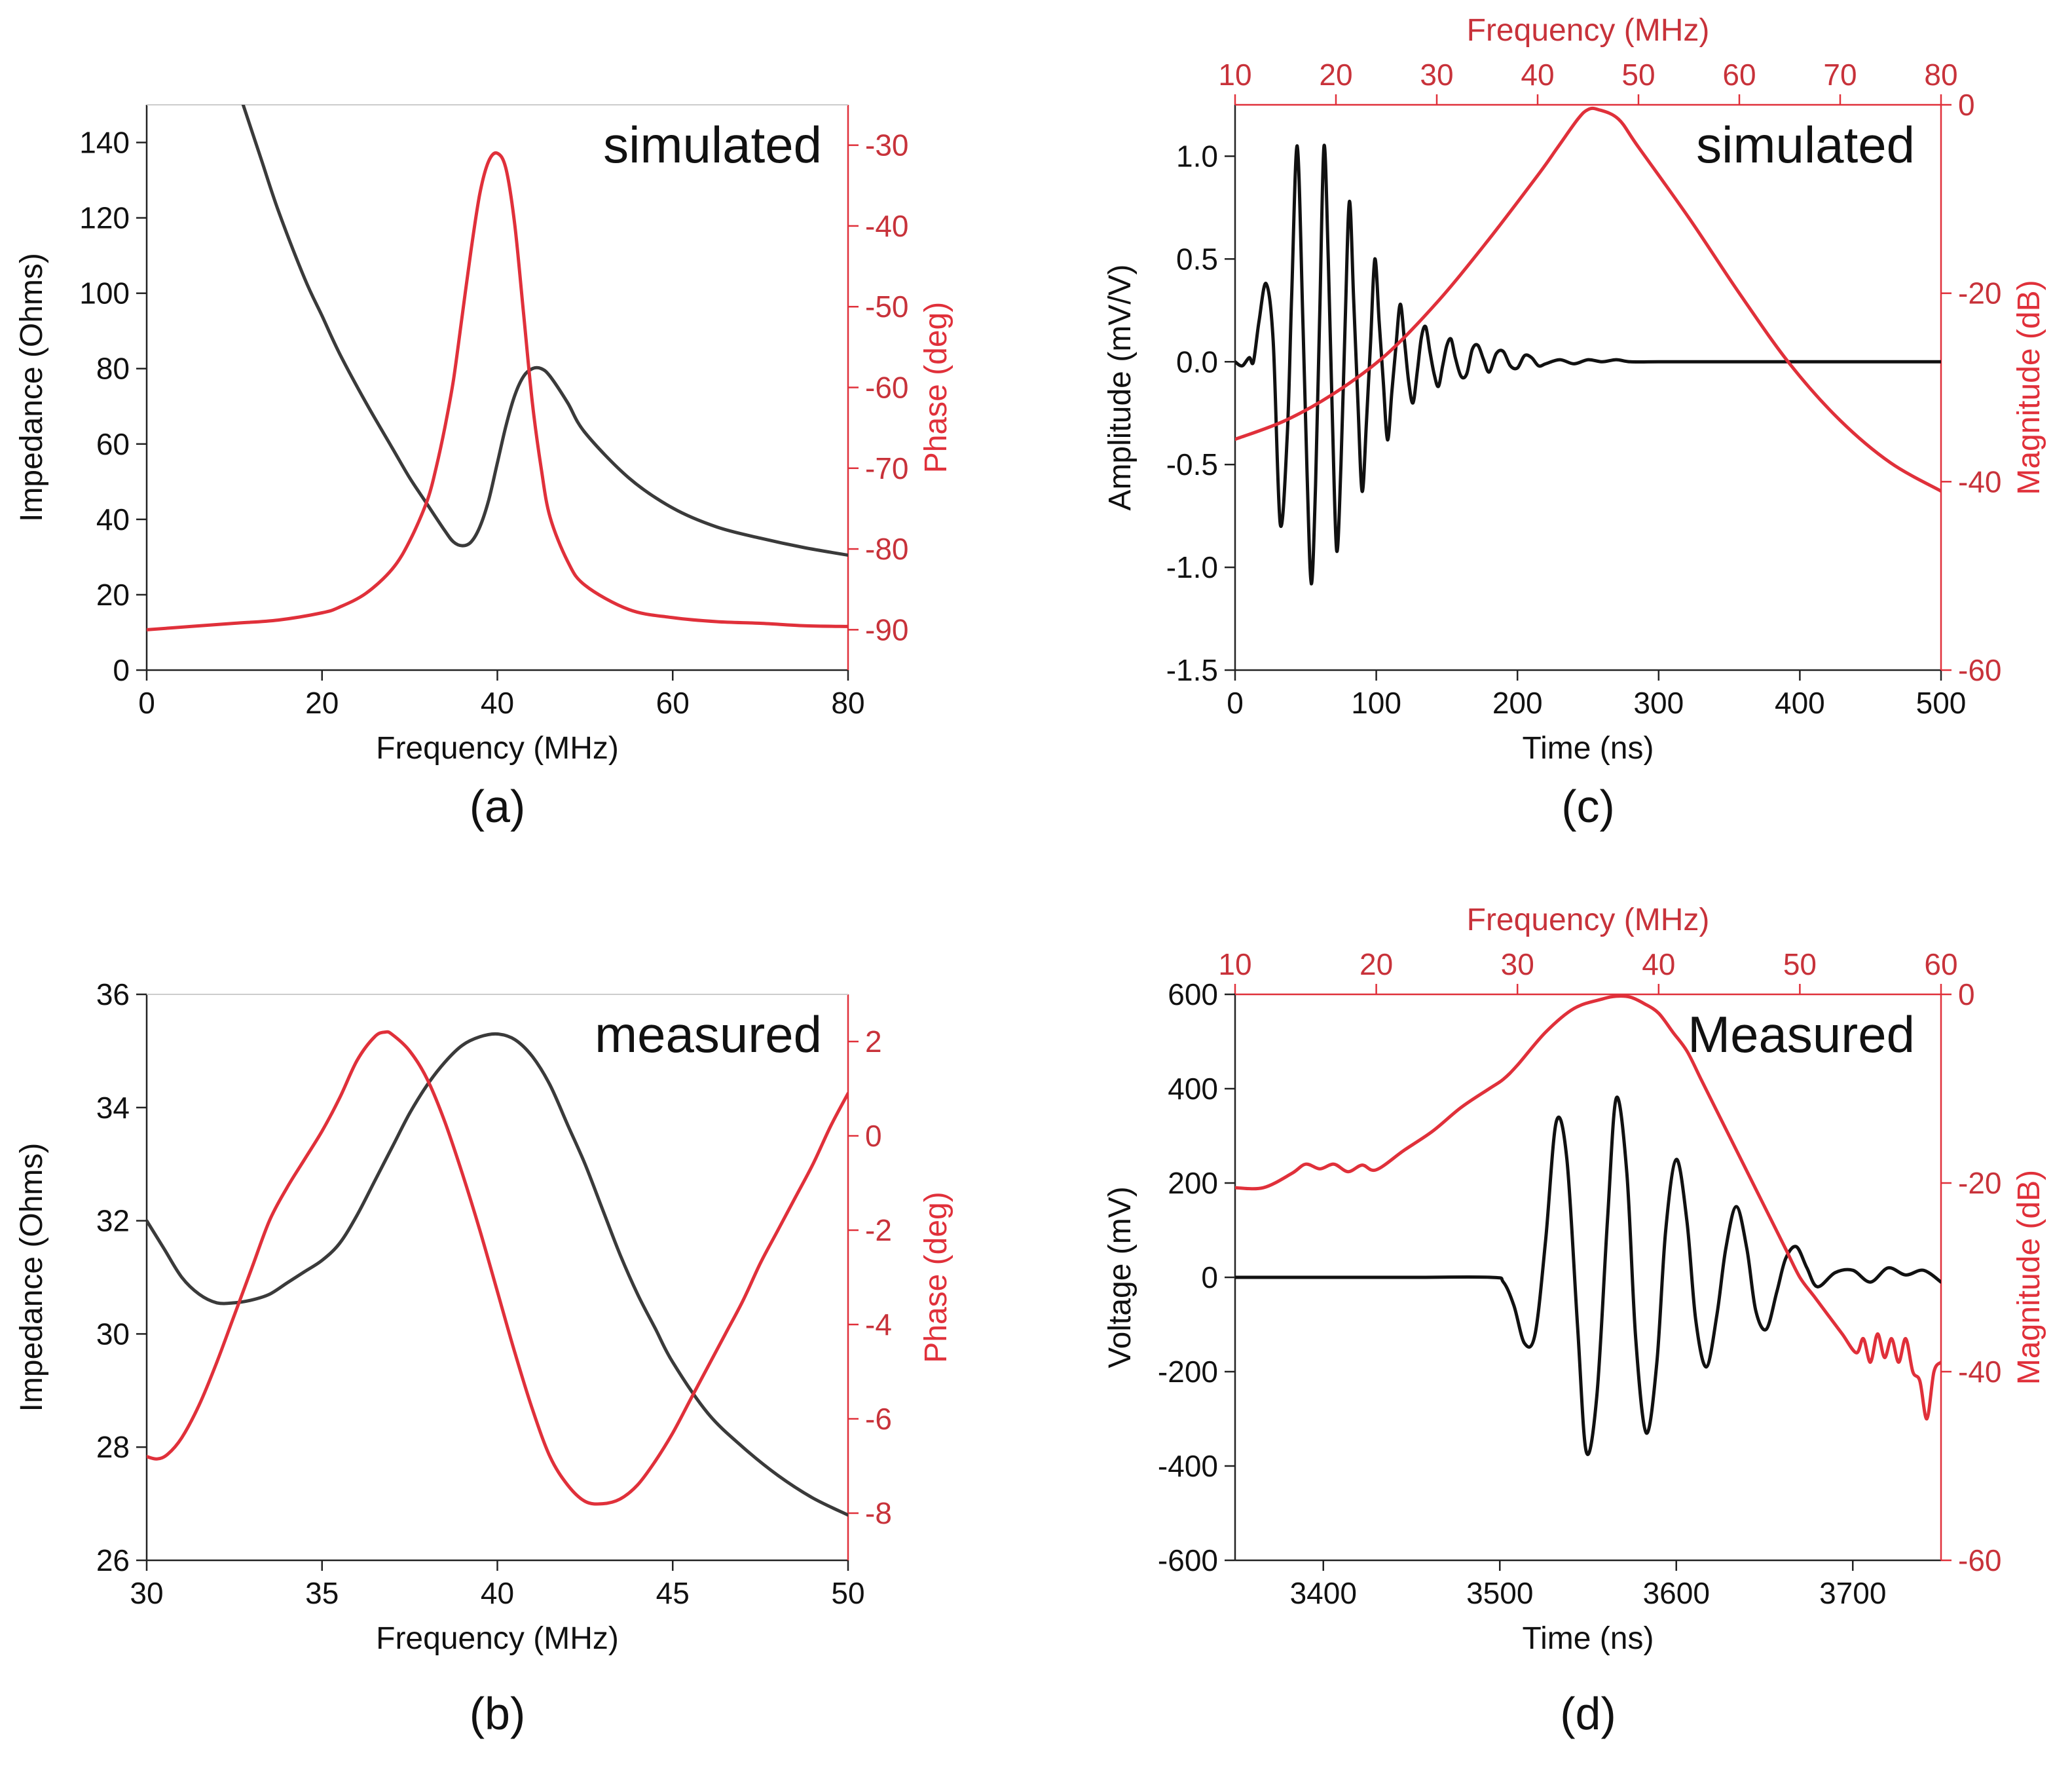 This screenshot has height=1785, width=2072. What do you see at coordinates (1852, 1593) in the screenshot?
I see `x-tick-label: 3700` at bounding box center [1852, 1593].